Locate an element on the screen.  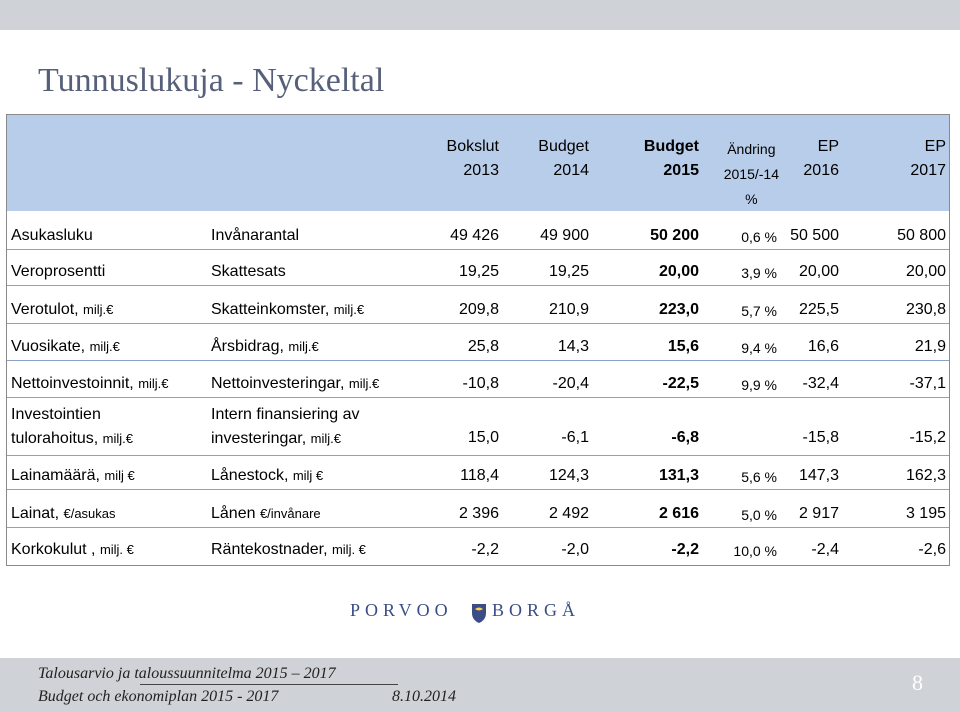
value-2017: 3 195 is located at coordinates (925, 513).